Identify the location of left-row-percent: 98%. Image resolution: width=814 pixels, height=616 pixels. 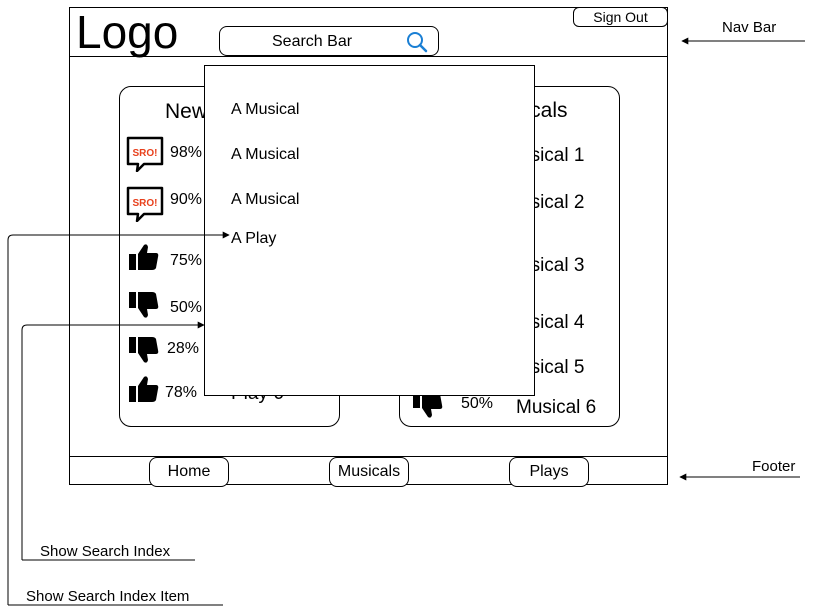
(186, 152).